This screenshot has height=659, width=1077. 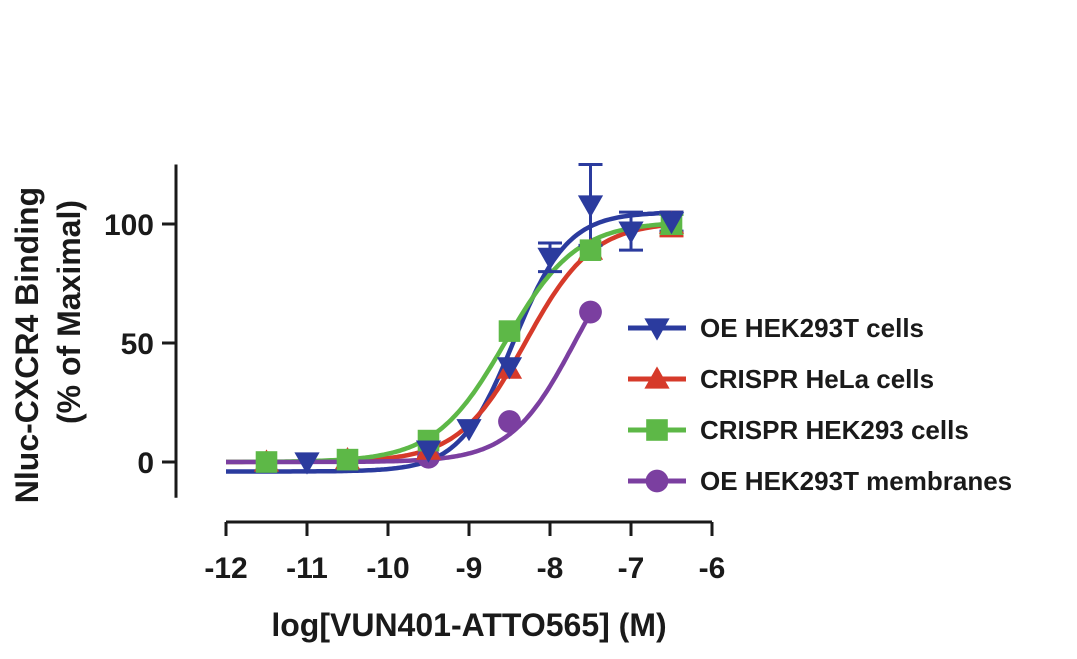 I want to click on x-ticks: -12 -11 -10 -9 -8 -7 -6, so click(x=464, y=553).